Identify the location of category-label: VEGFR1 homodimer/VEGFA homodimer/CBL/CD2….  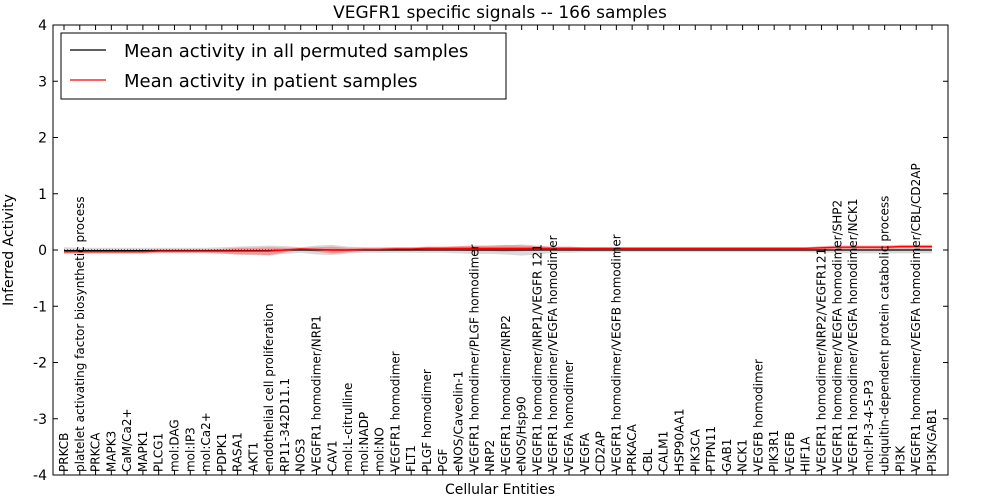
(916, 317).